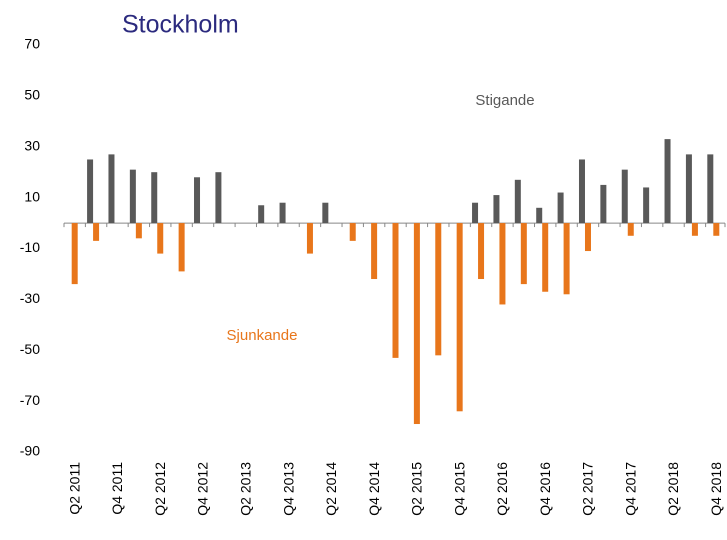  Describe the element at coordinates (30, 298) in the screenshot. I see `y-tick-label: -30` at that location.